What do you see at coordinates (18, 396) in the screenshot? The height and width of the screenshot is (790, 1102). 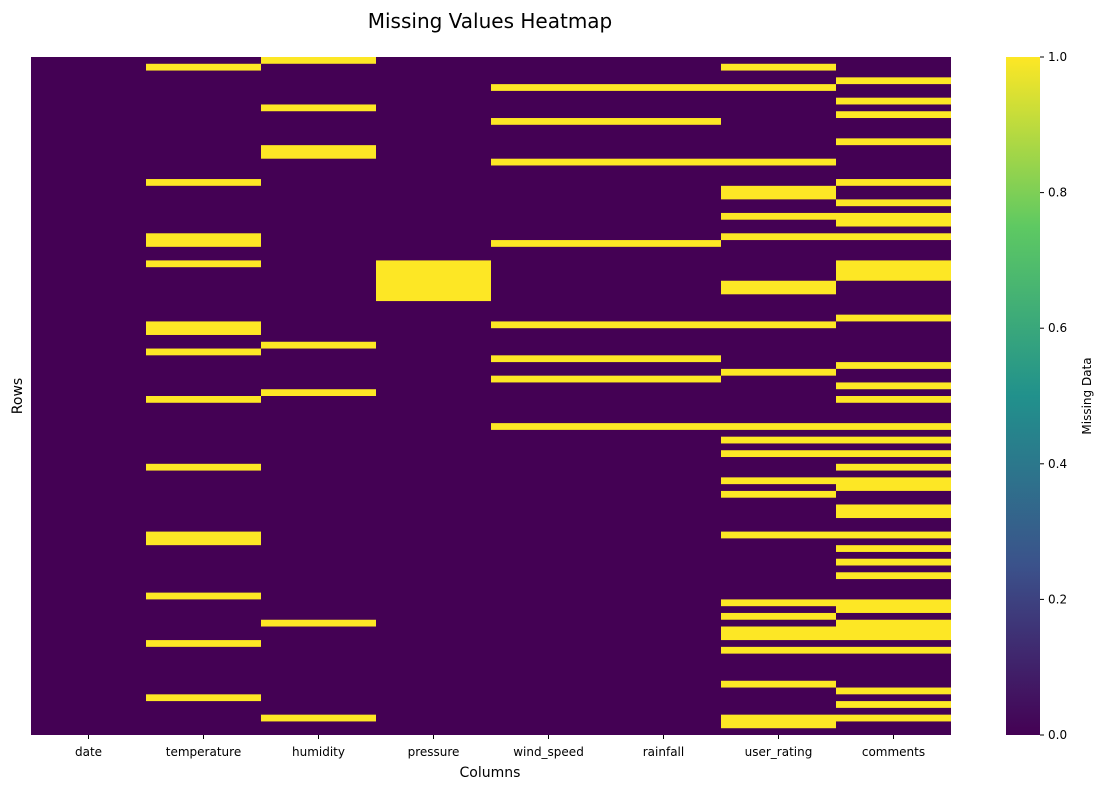 I see `y-axis-label: Rows` at bounding box center [18, 396].